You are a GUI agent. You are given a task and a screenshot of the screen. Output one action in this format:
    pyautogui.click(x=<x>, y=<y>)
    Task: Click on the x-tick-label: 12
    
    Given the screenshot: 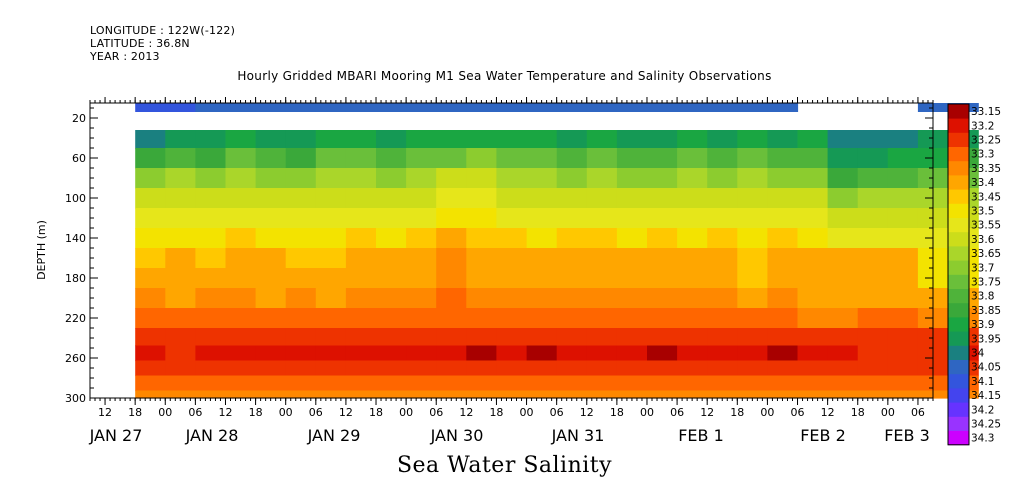 What is the action you would take?
    pyautogui.click(x=346, y=412)
    